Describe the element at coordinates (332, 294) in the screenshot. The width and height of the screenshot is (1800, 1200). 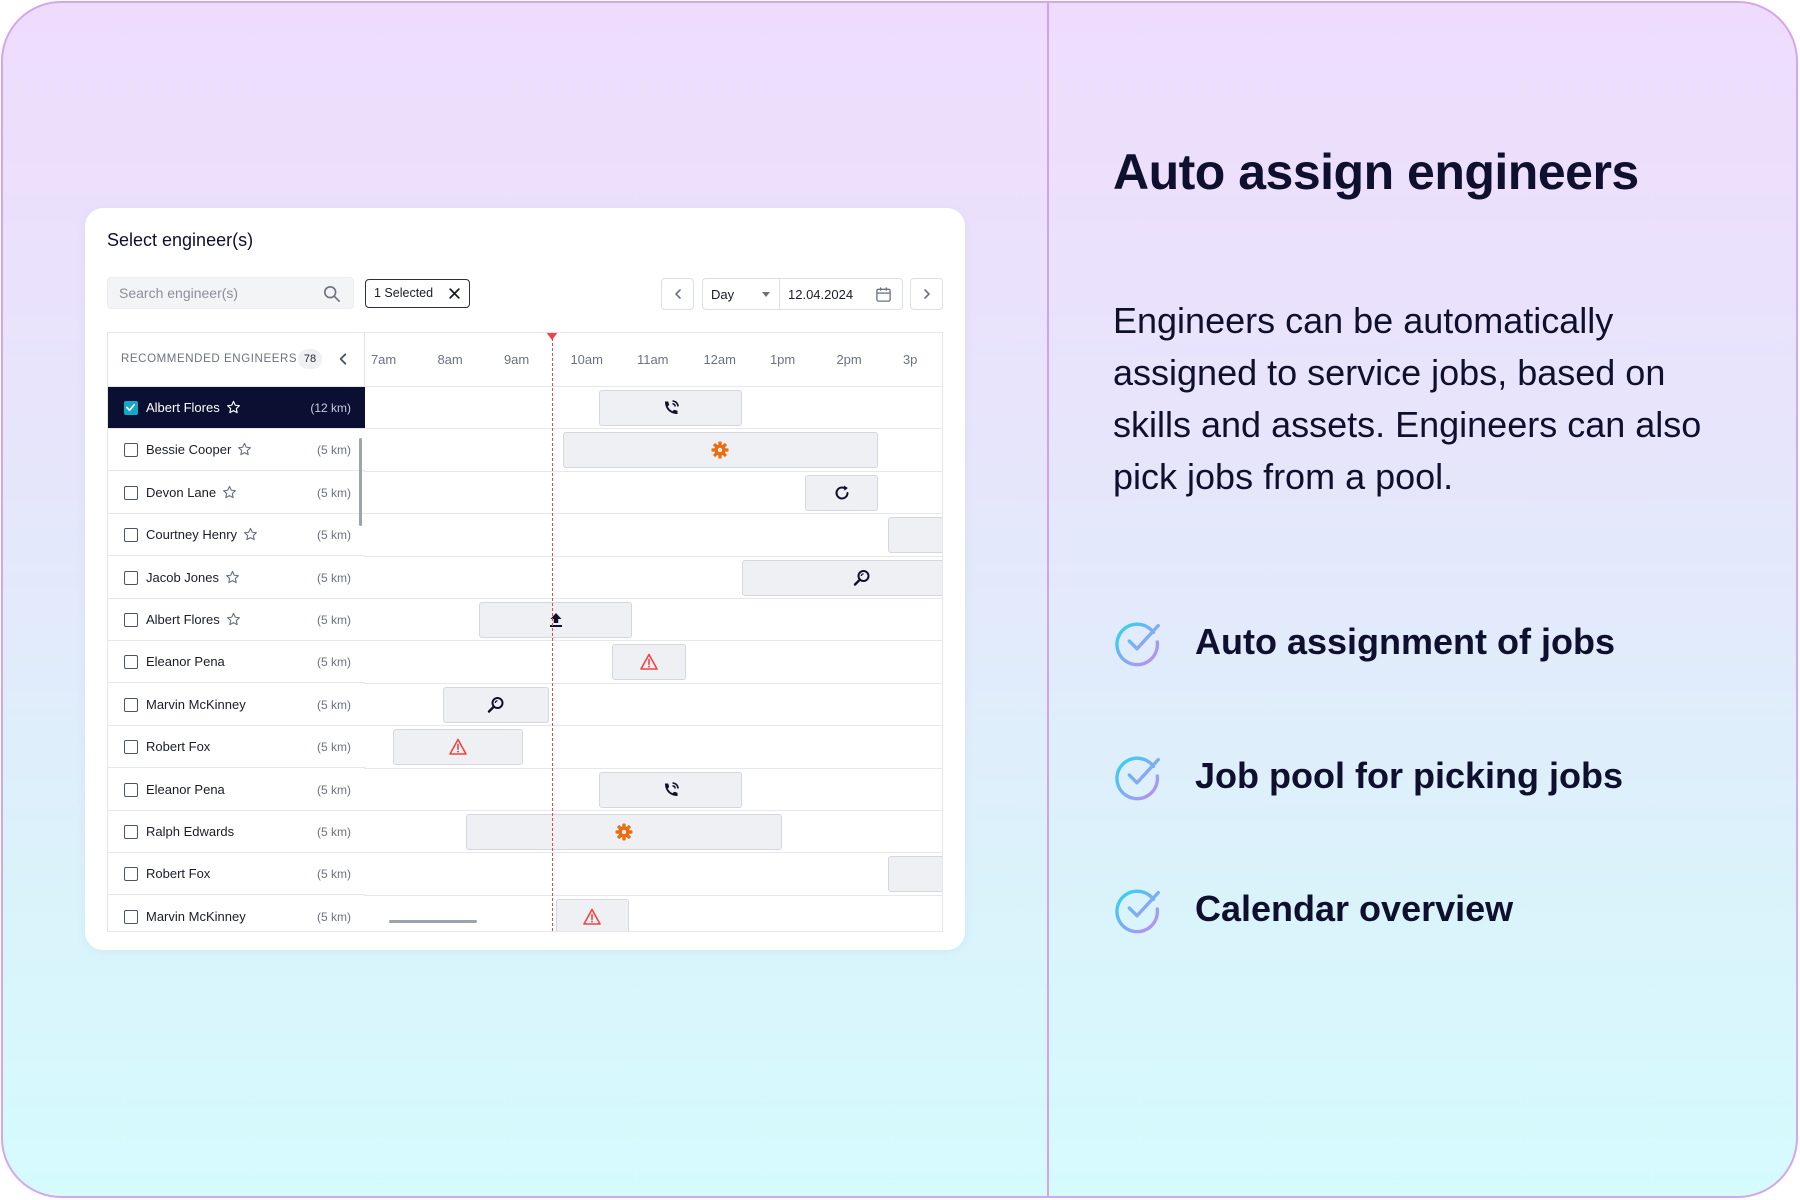
I see `search-icon` at that location.